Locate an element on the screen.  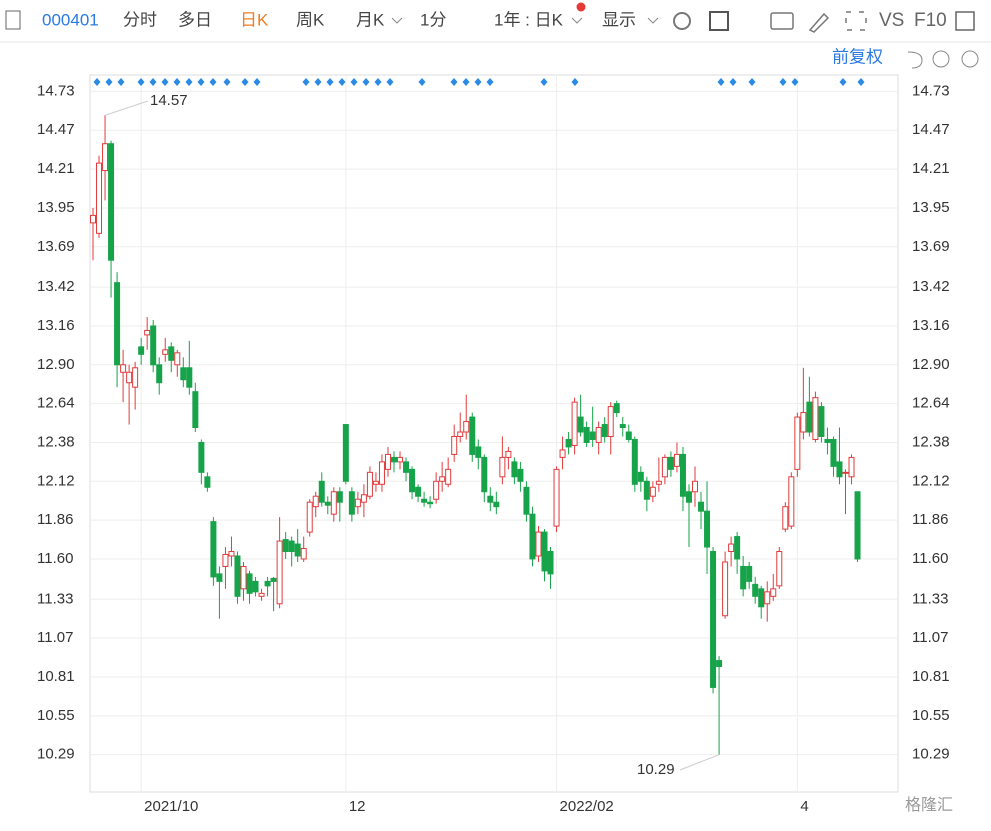
y-tick-label: 11.07 is located at coordinates (55, 637).